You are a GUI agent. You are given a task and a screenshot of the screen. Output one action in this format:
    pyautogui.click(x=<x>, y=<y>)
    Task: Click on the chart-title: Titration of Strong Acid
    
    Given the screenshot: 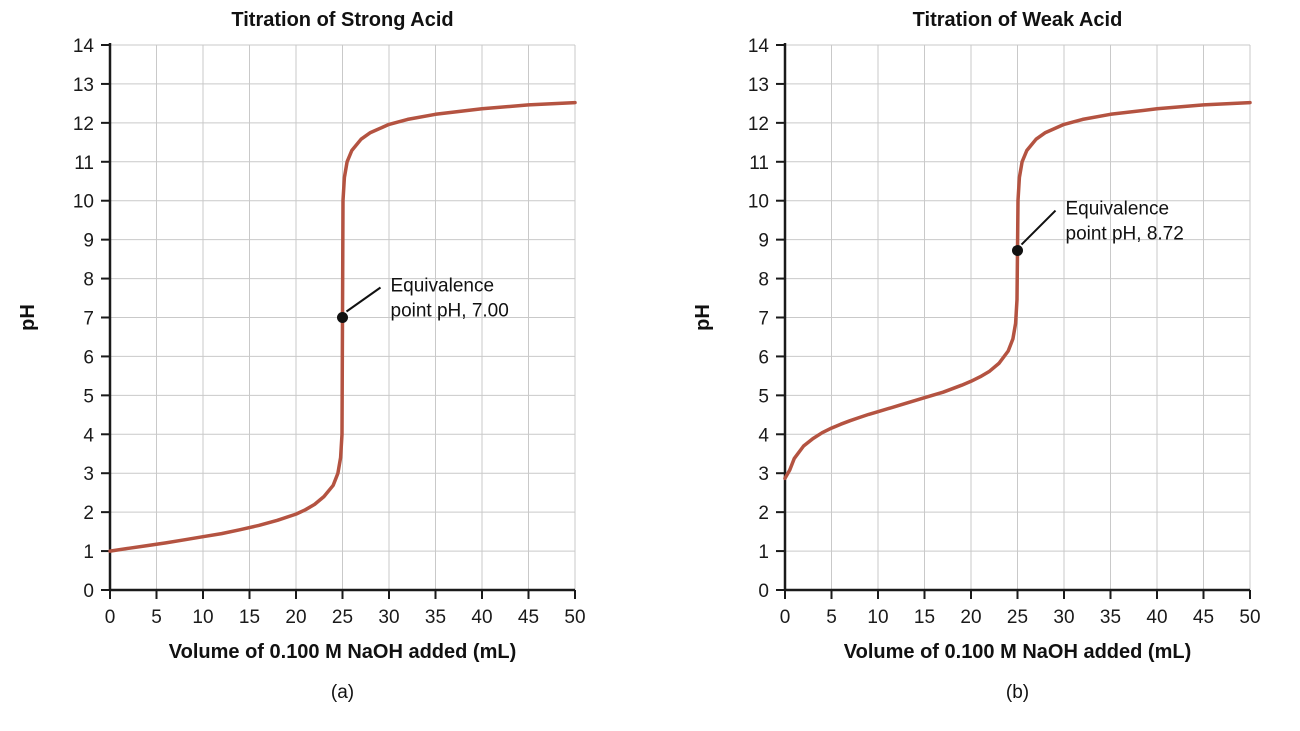 What is the action you would take?
    pyautogui.click(x=342, y=20)
    